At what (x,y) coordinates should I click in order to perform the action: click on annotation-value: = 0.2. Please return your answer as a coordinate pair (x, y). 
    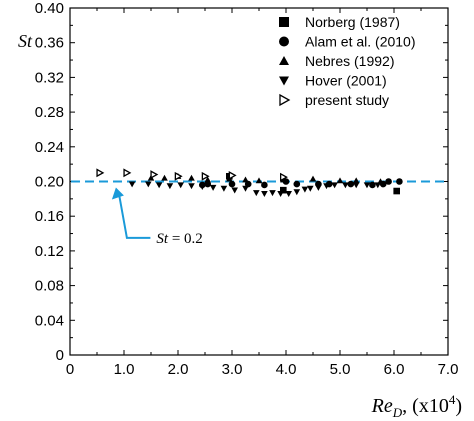
    Looking at the image, I should click on (185, 239).